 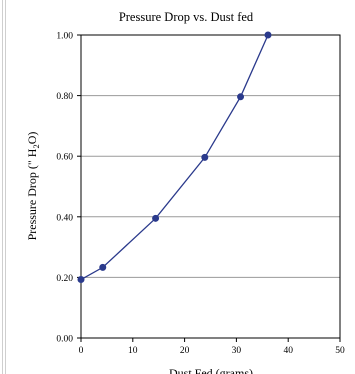 What do you see at coordinates (340, 351) in the screenshot?
I see `x-tick-label: 50` at bounding box center [340, 351].